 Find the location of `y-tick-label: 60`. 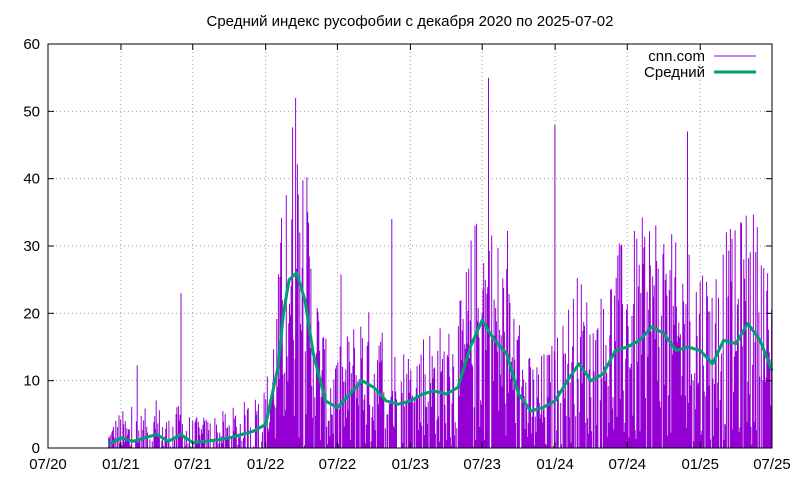

y-tick-label: 60 is located at coordinates (31, 44).